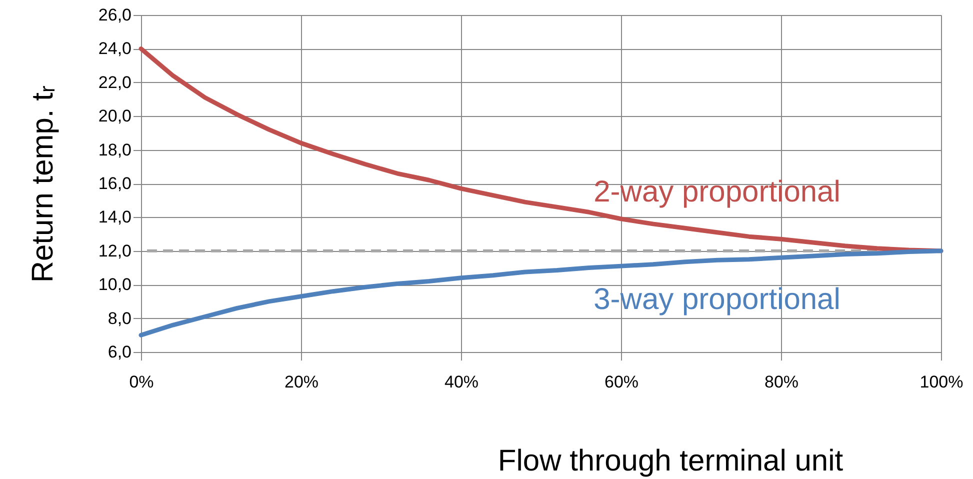  Describe the element at coordinates (621, 382) in the screenshot. I see `x-tick-label: 60%` at that location.